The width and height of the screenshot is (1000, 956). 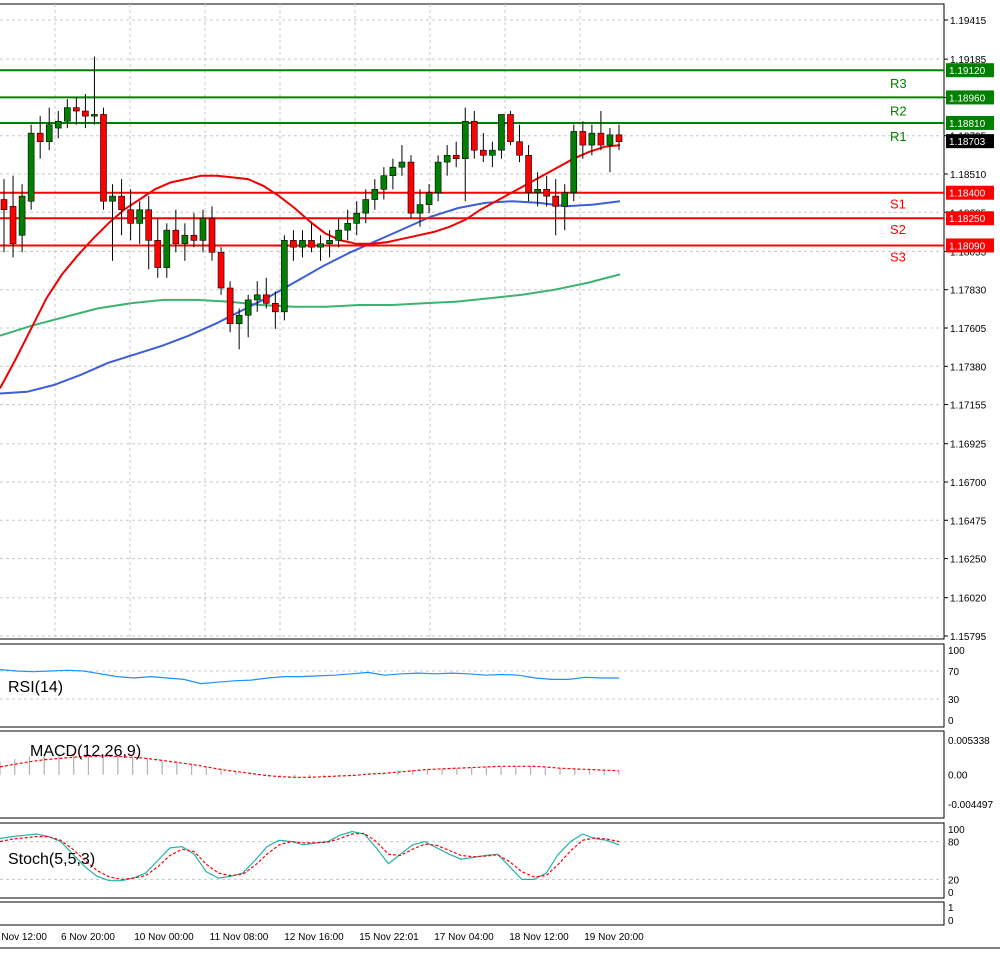 I want to click on level-price-text: 1.19120, so click(x=967, y=71).